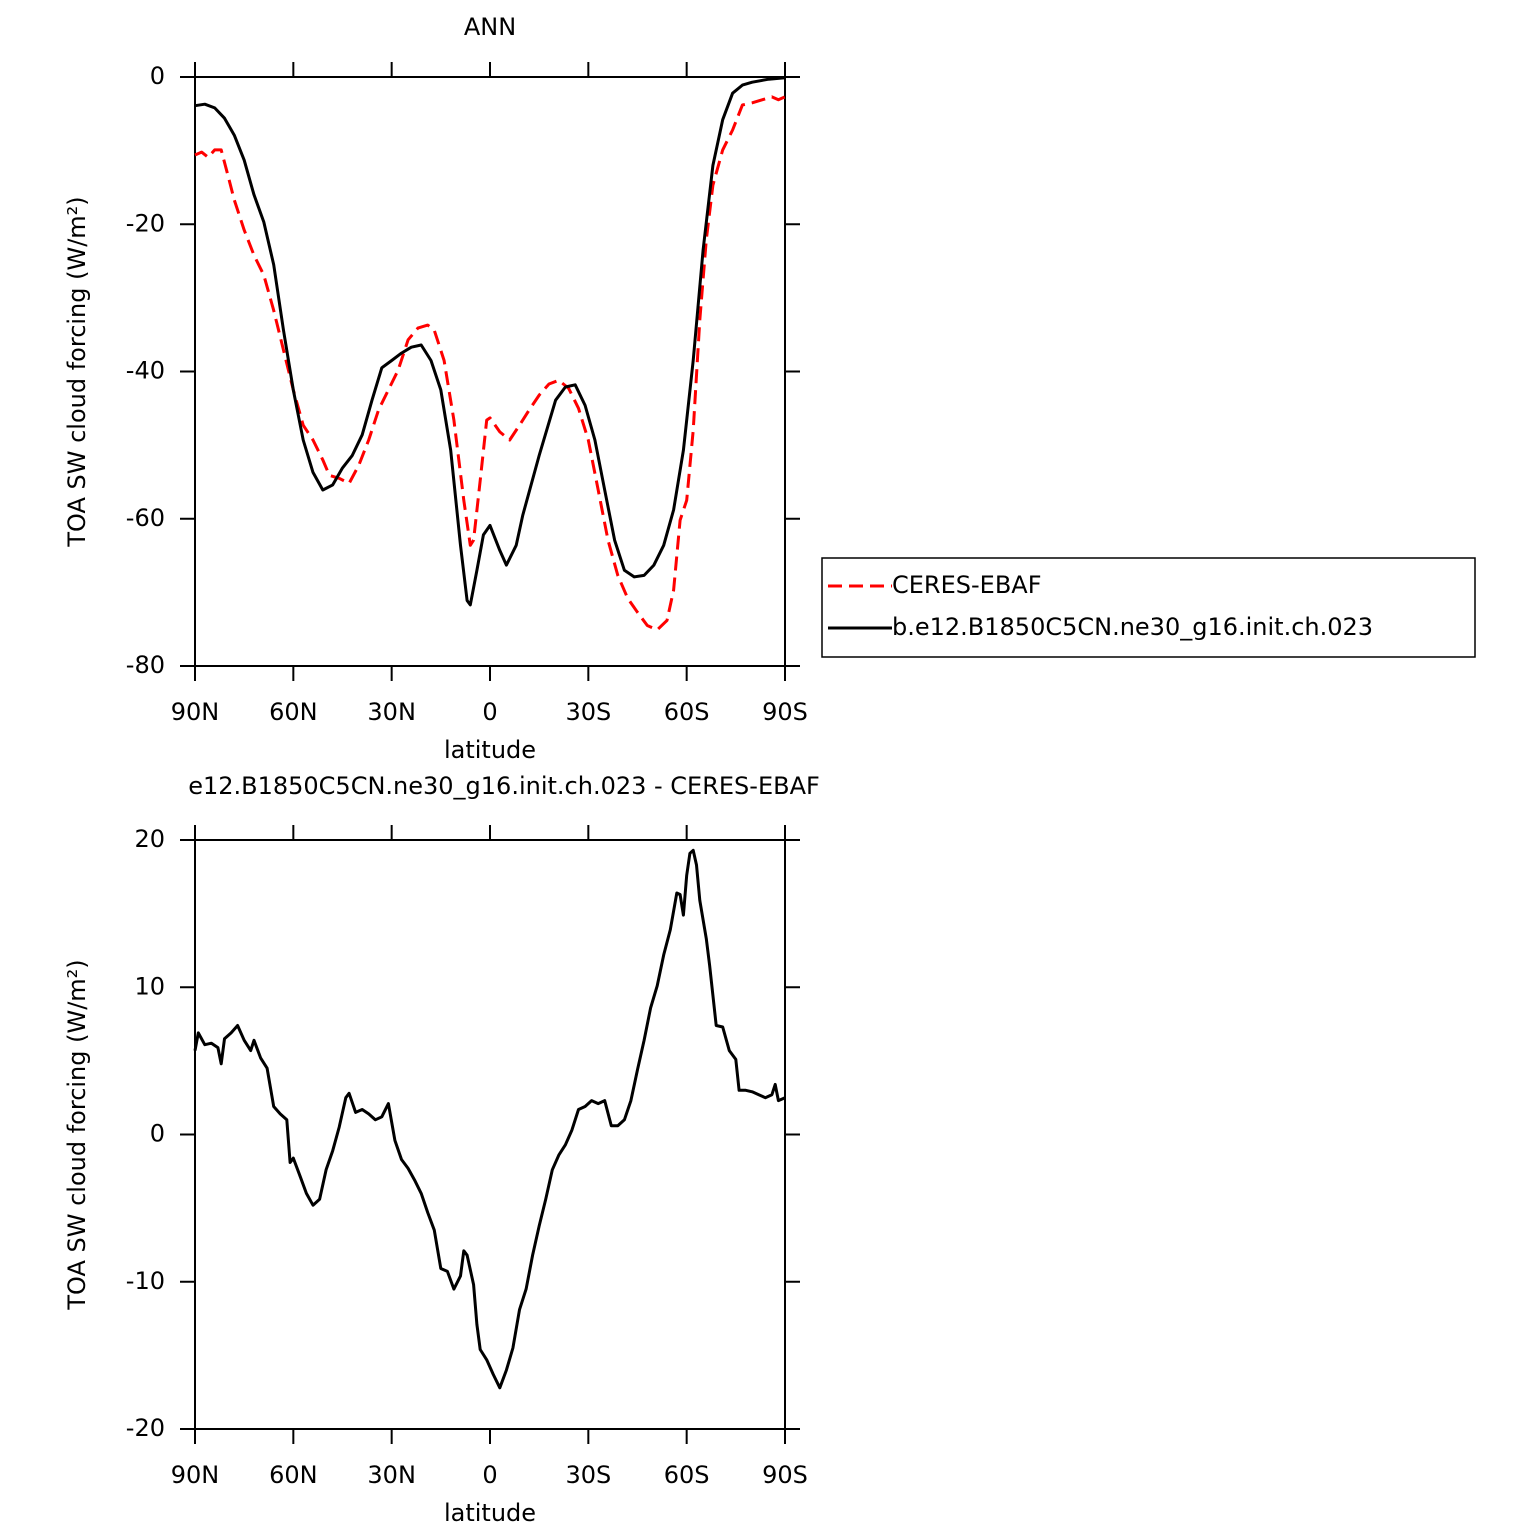 This screenshot has width=1536, height=1536. What do you see at coordinates (145, 371) in the screenshot?
I see `y-tick-label: -40` at bounding box center [145, 371].